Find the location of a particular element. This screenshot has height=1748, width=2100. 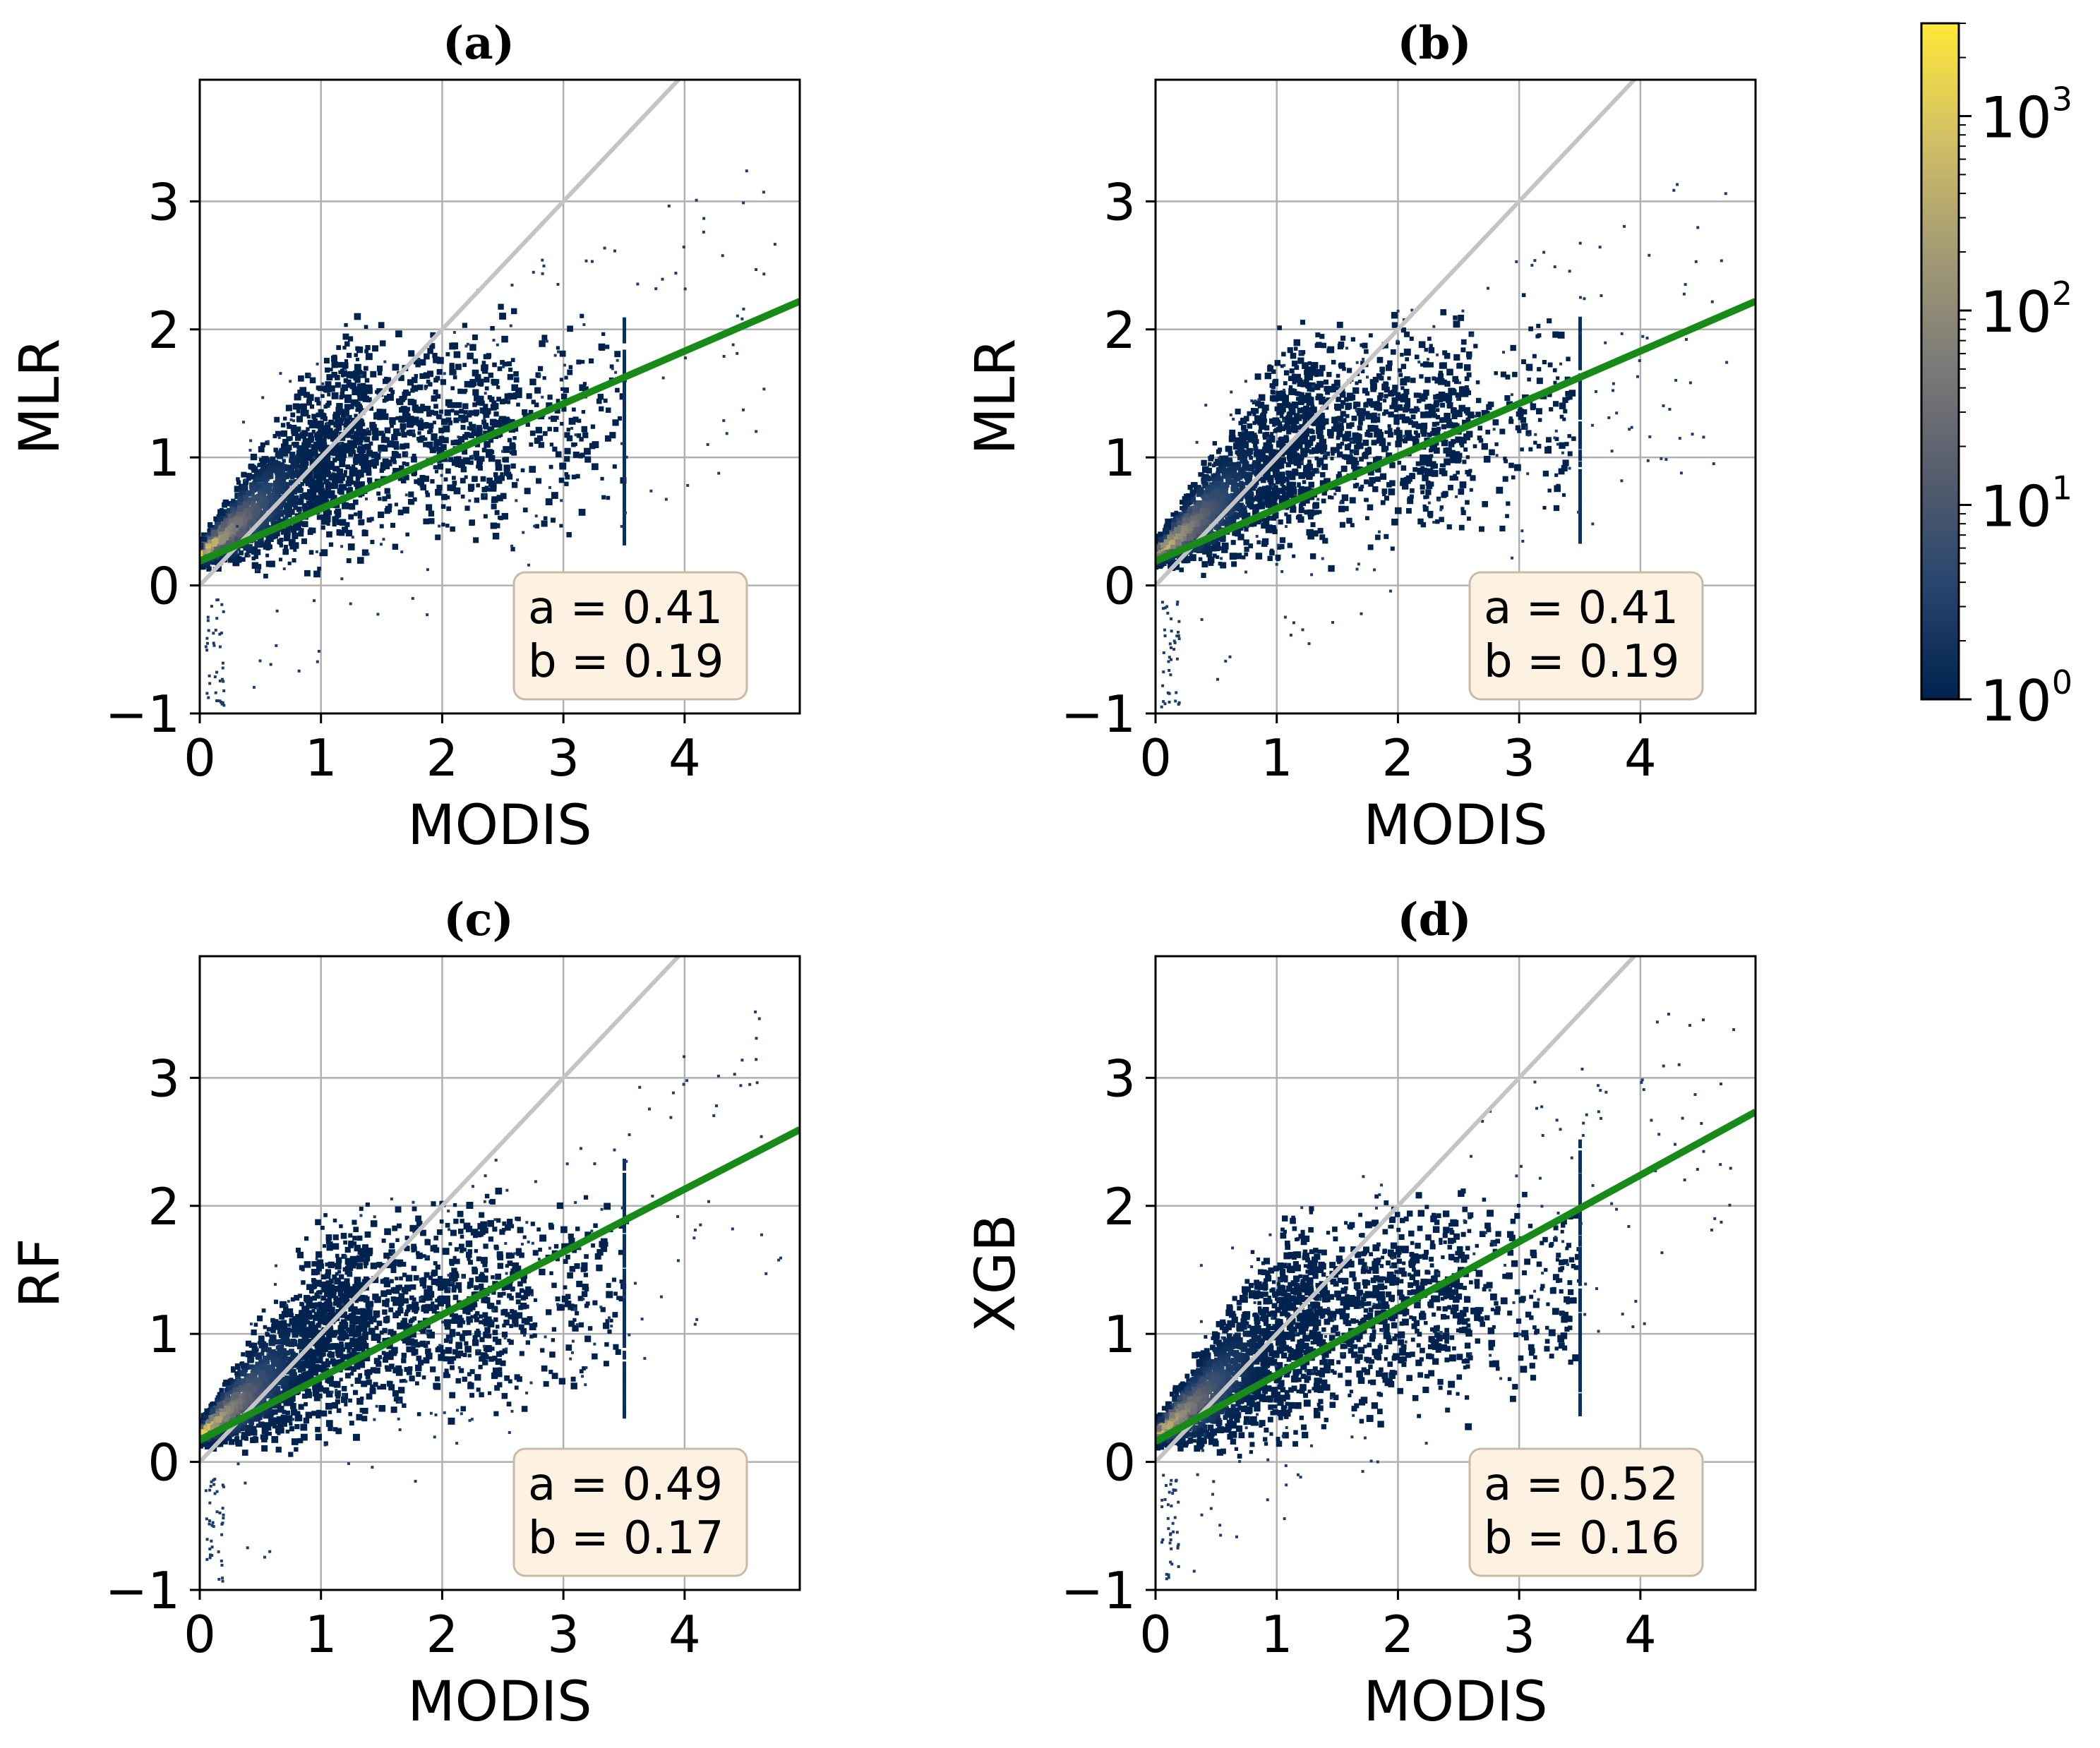

fit-line is located at coordinates (500, 432).